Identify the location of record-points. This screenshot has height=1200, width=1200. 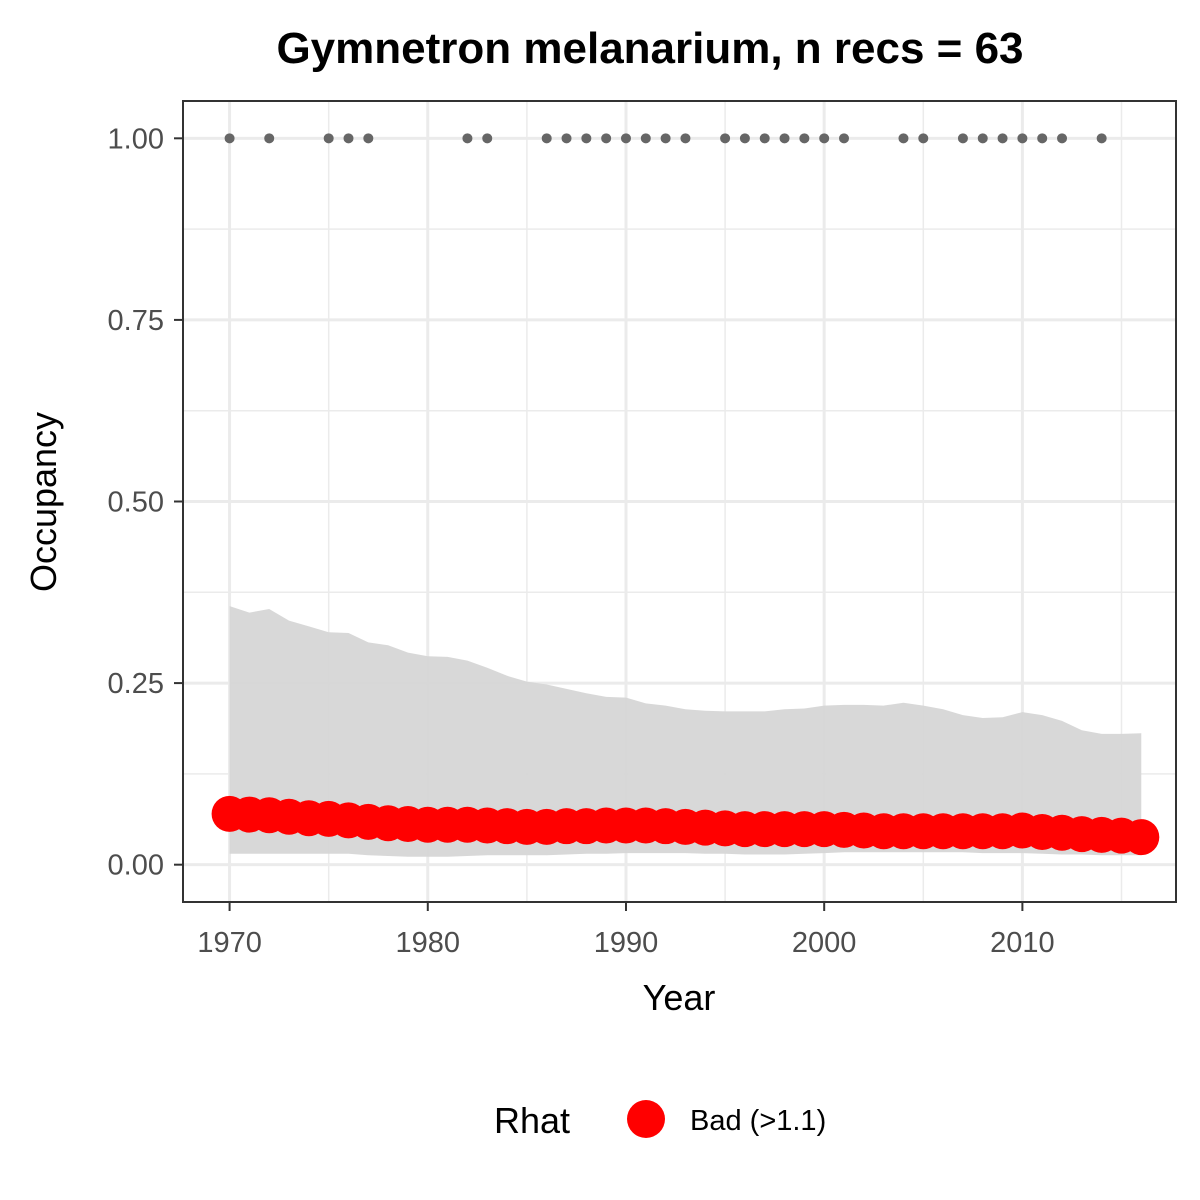
(665, 138).